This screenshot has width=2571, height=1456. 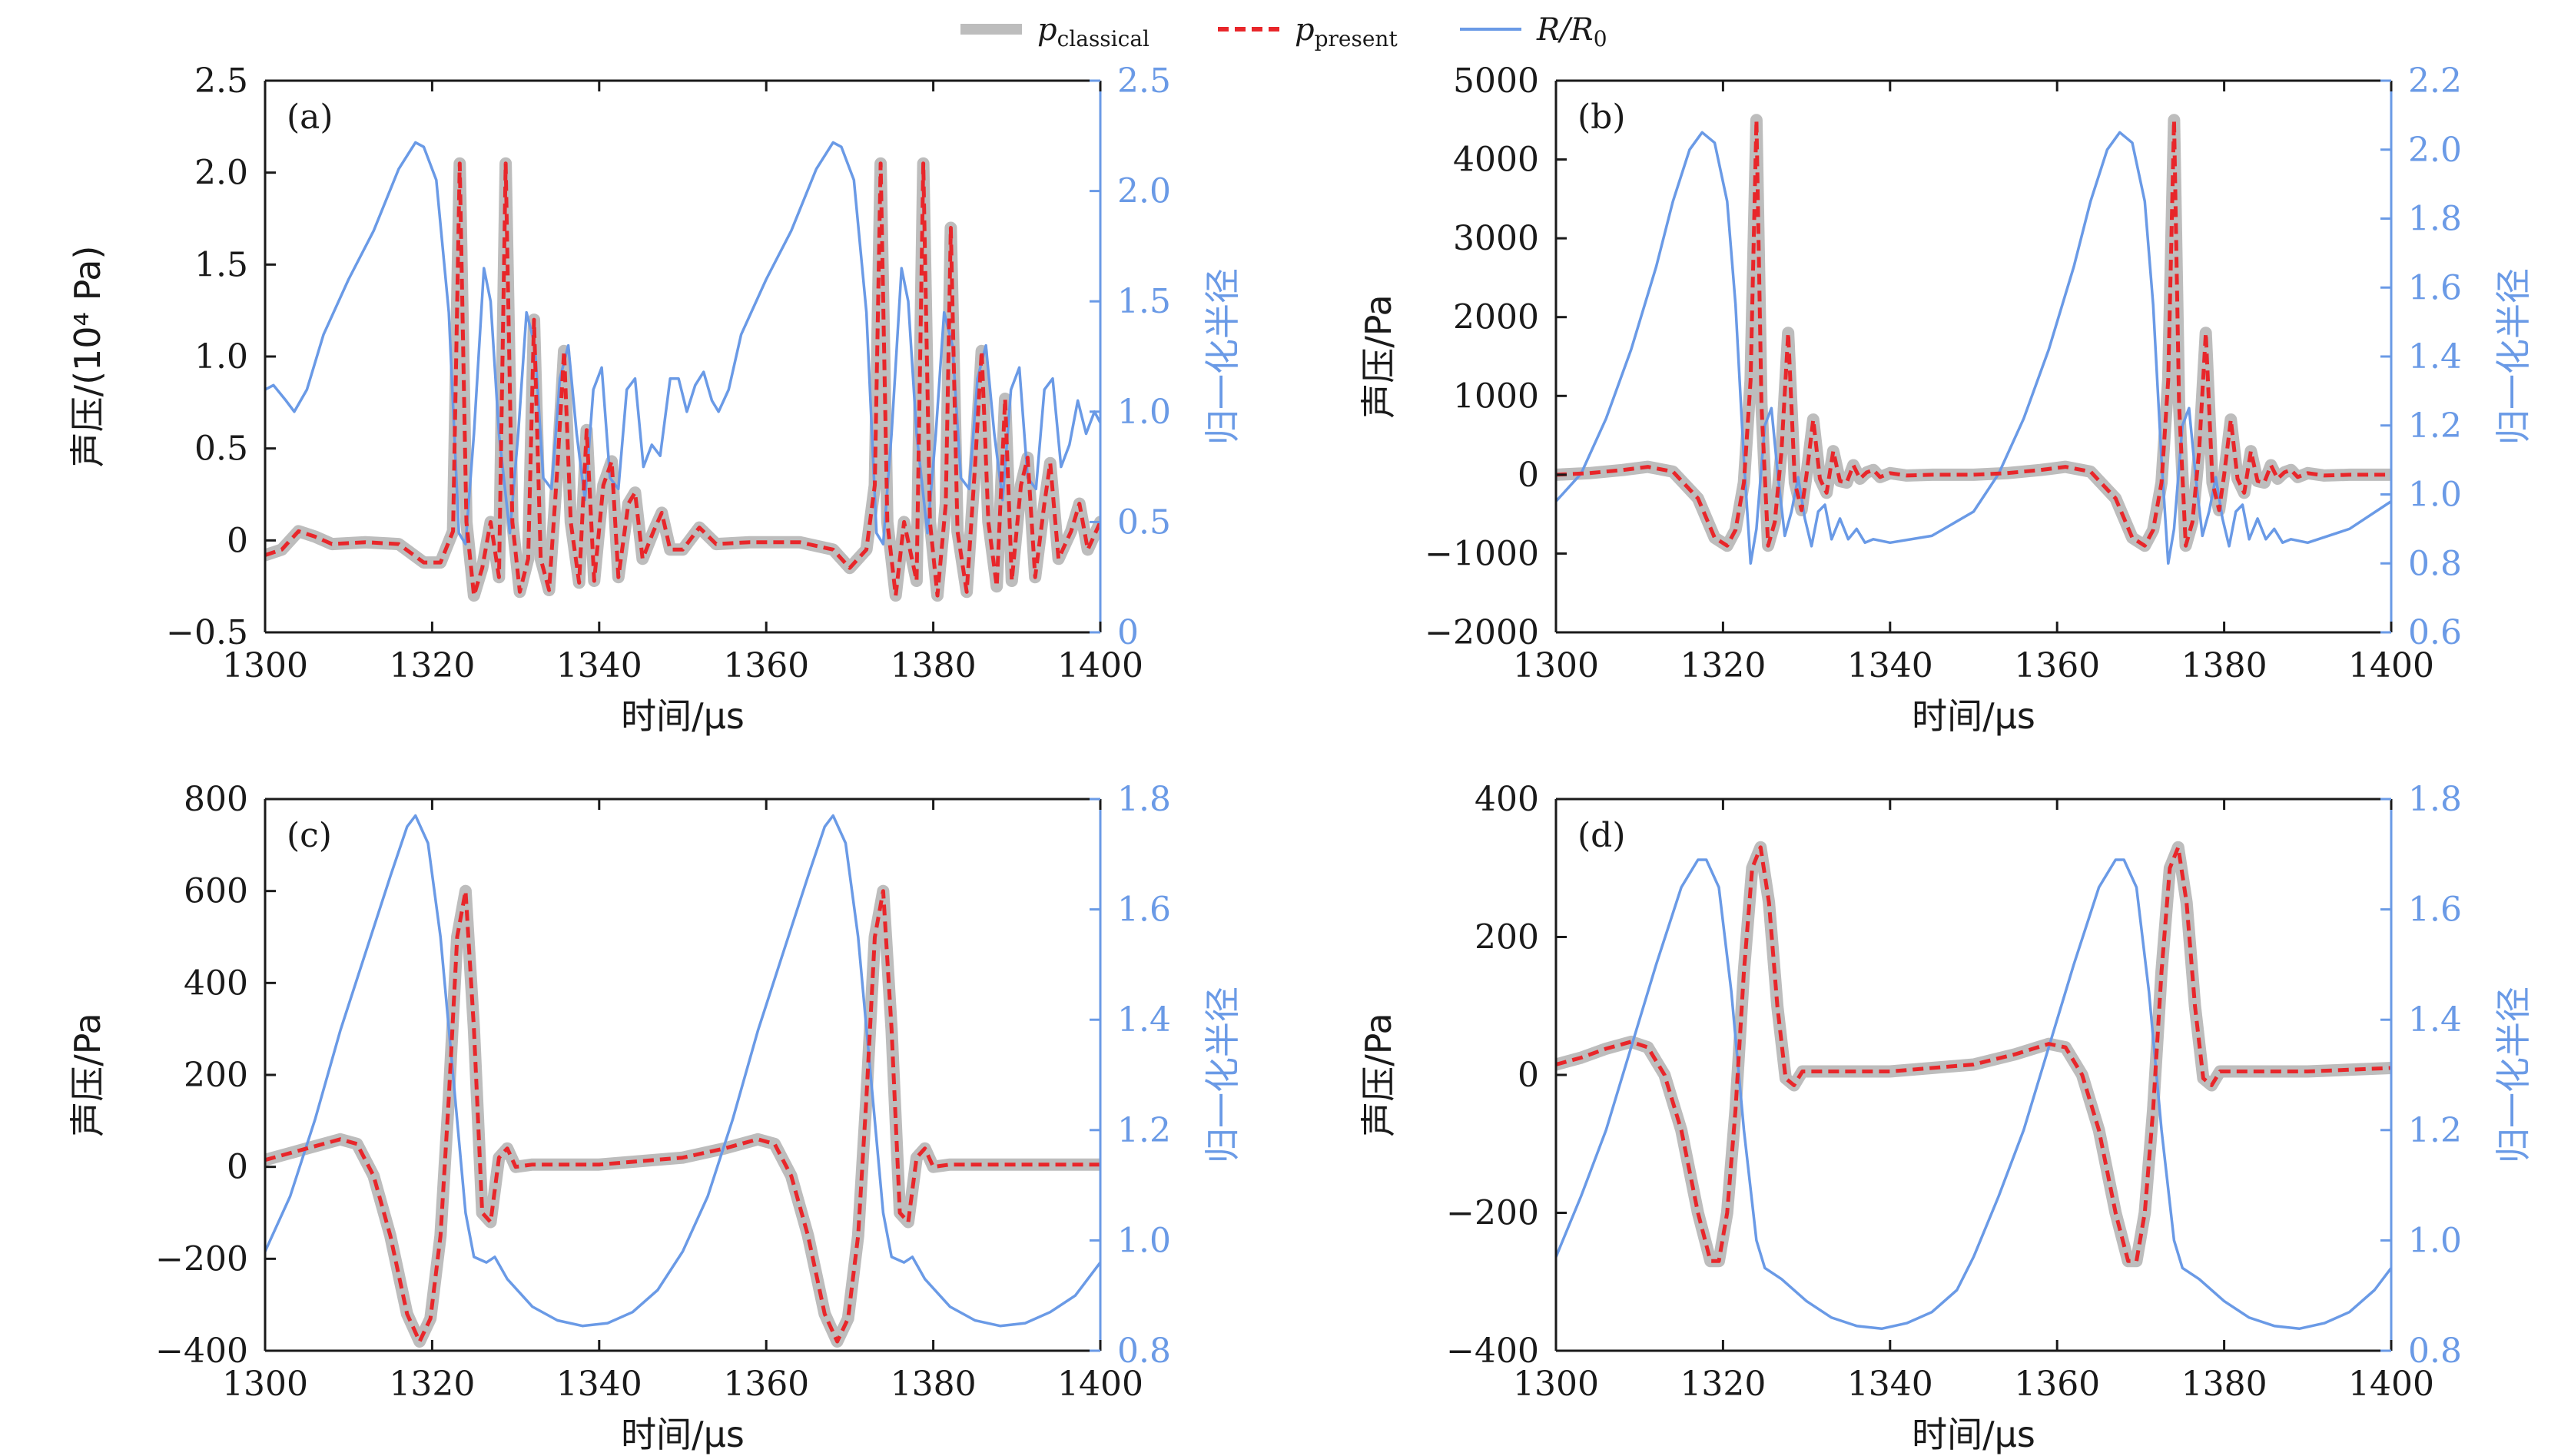 What do you see at coordinates (2435, 81) in the screenshot?
I see `y2-tick-label: 2.2` at bounding box center [2435, 81].